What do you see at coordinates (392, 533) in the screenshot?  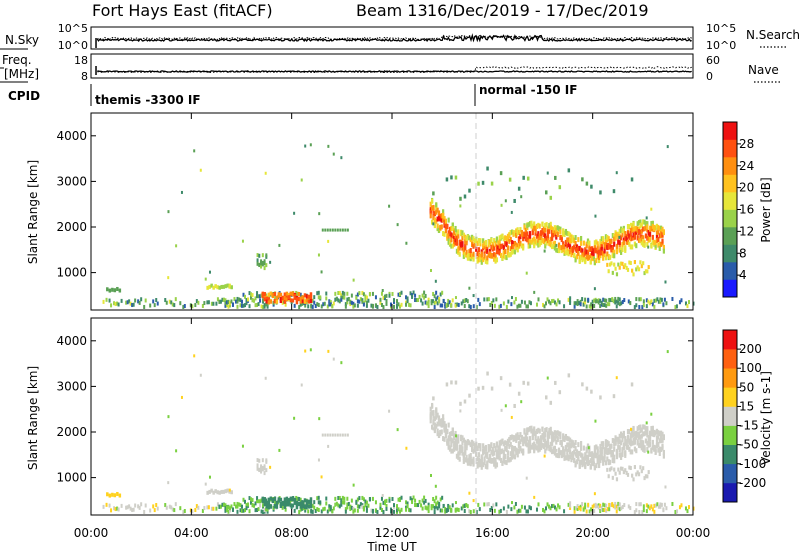 I see `time-x-tick-label: 12:00` at bounding box center [392, 533].